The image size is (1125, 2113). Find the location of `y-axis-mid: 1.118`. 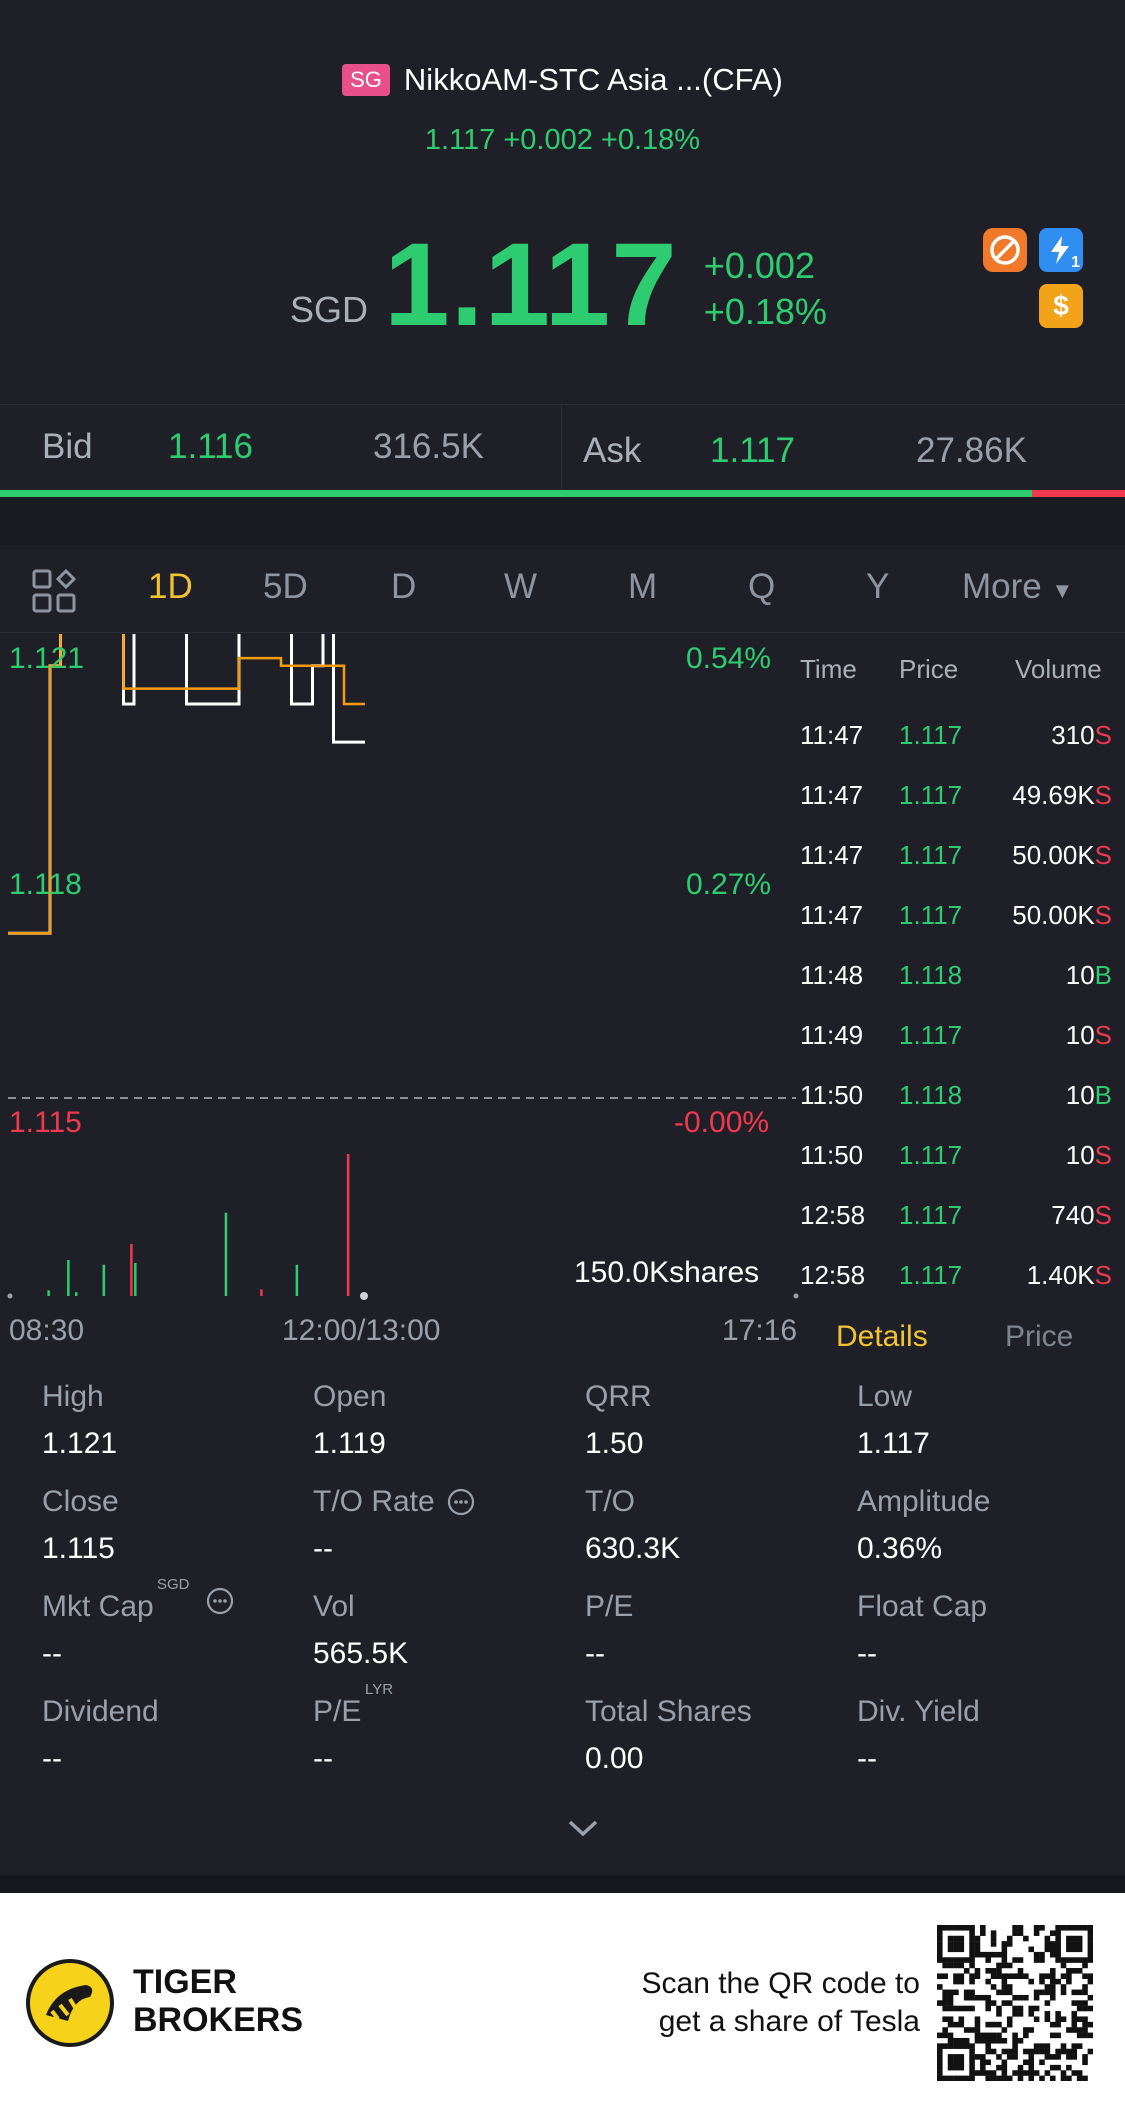

y-axis-mid: 1.118 is located at coordinates (45, 884).